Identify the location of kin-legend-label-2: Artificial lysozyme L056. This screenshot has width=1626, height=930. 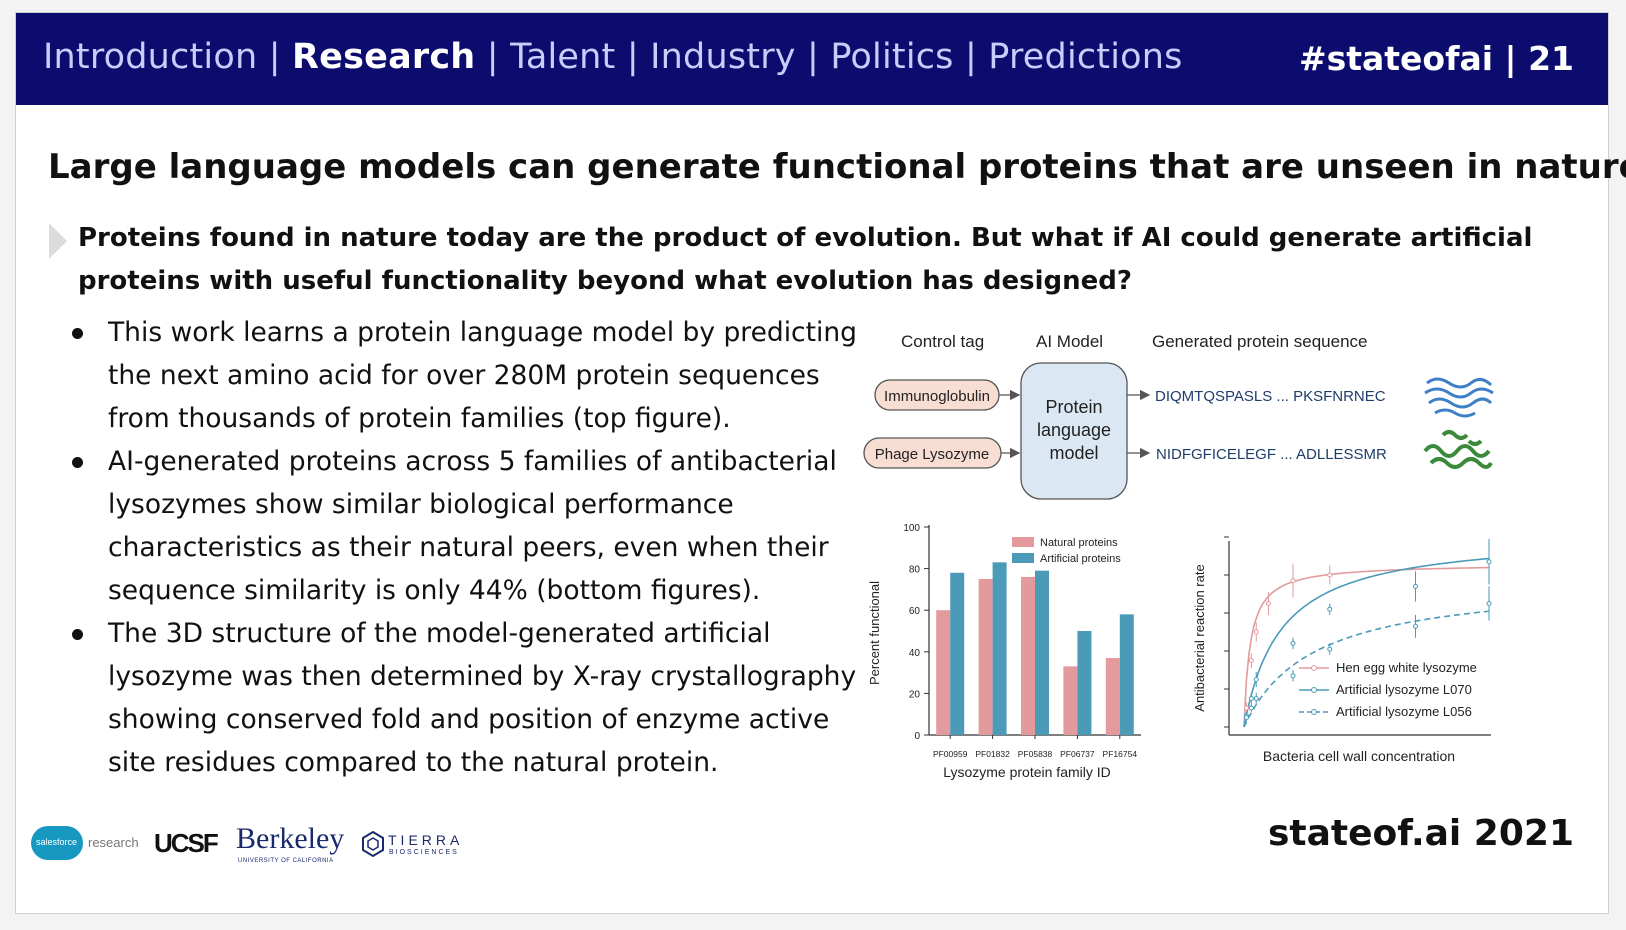
(1404, 711).